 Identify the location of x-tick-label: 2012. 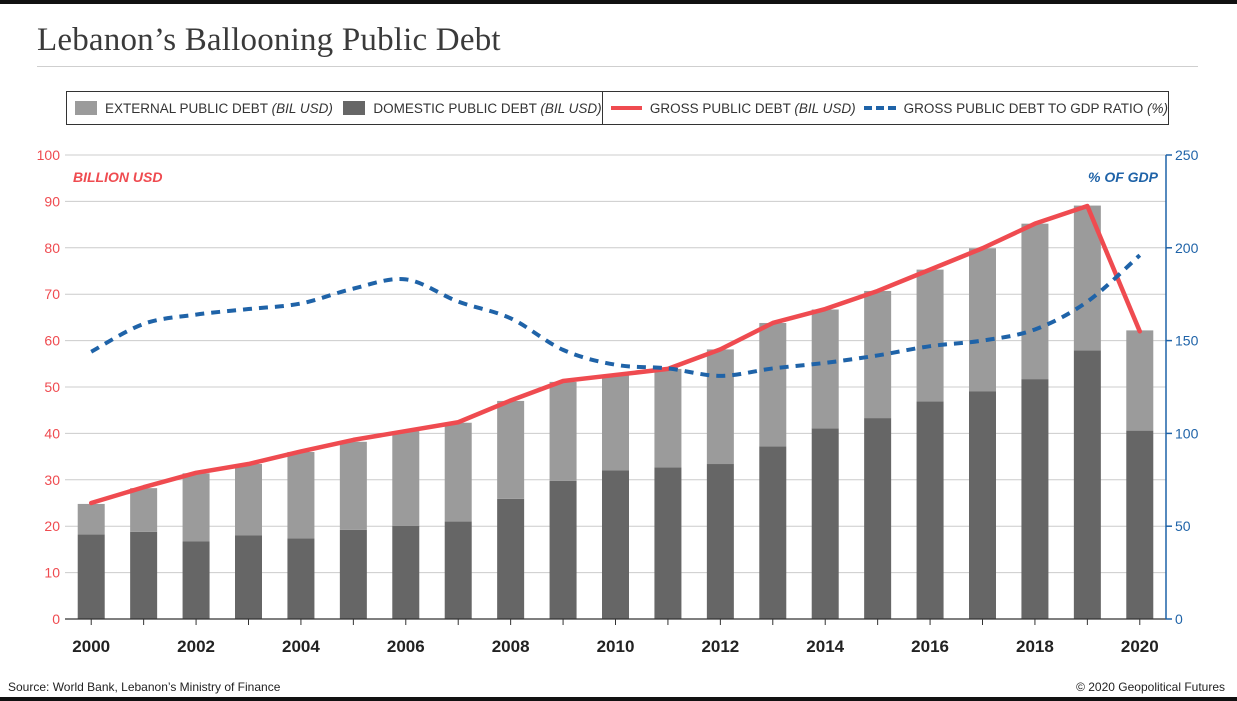
(720, 646).